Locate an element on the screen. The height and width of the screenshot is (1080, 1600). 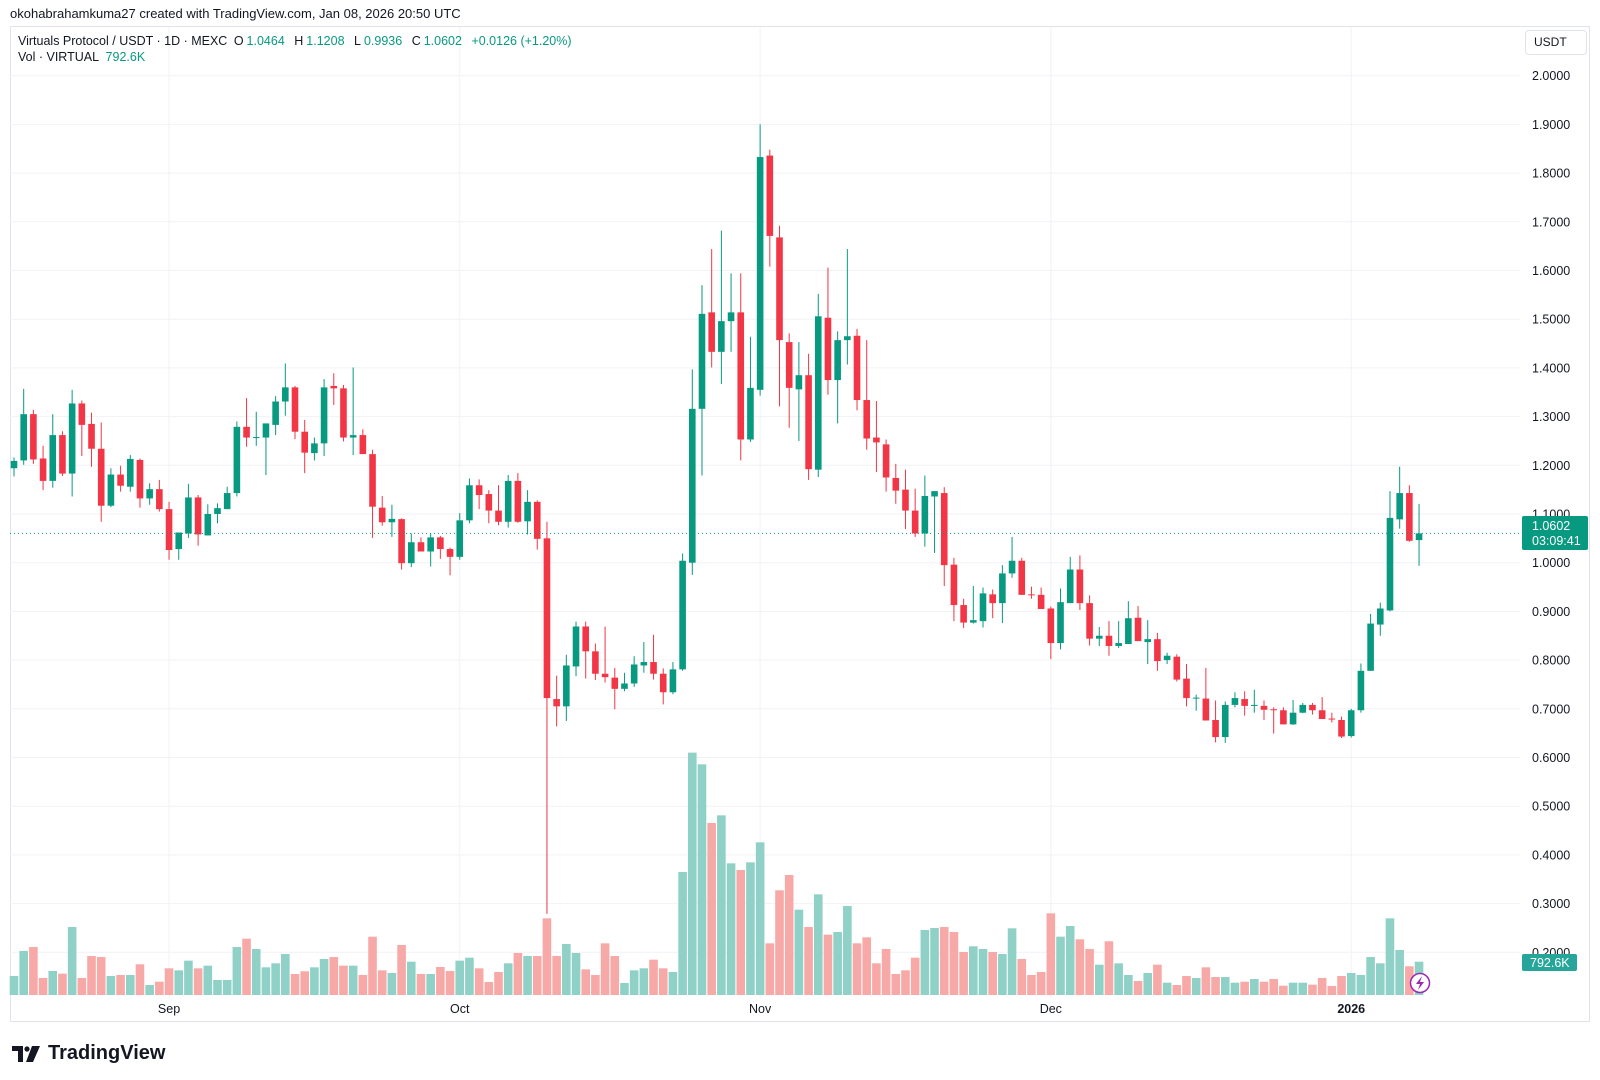
last-volume-text: 792.6K is located at coordinates (1550, 963).